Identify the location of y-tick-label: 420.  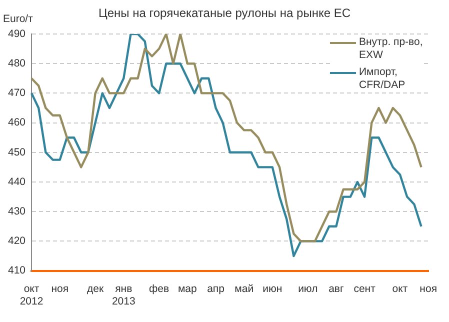
(17, 241).